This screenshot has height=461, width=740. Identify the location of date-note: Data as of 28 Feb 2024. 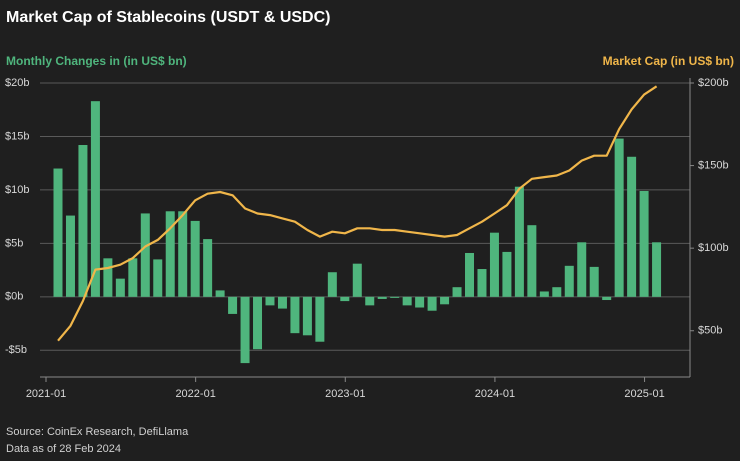
(63, 449).